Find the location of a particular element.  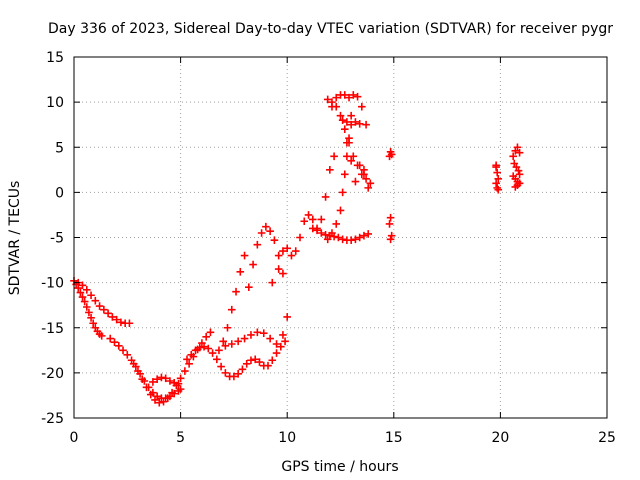

x-tick-label: 10 is located at coordinates (287, 438).